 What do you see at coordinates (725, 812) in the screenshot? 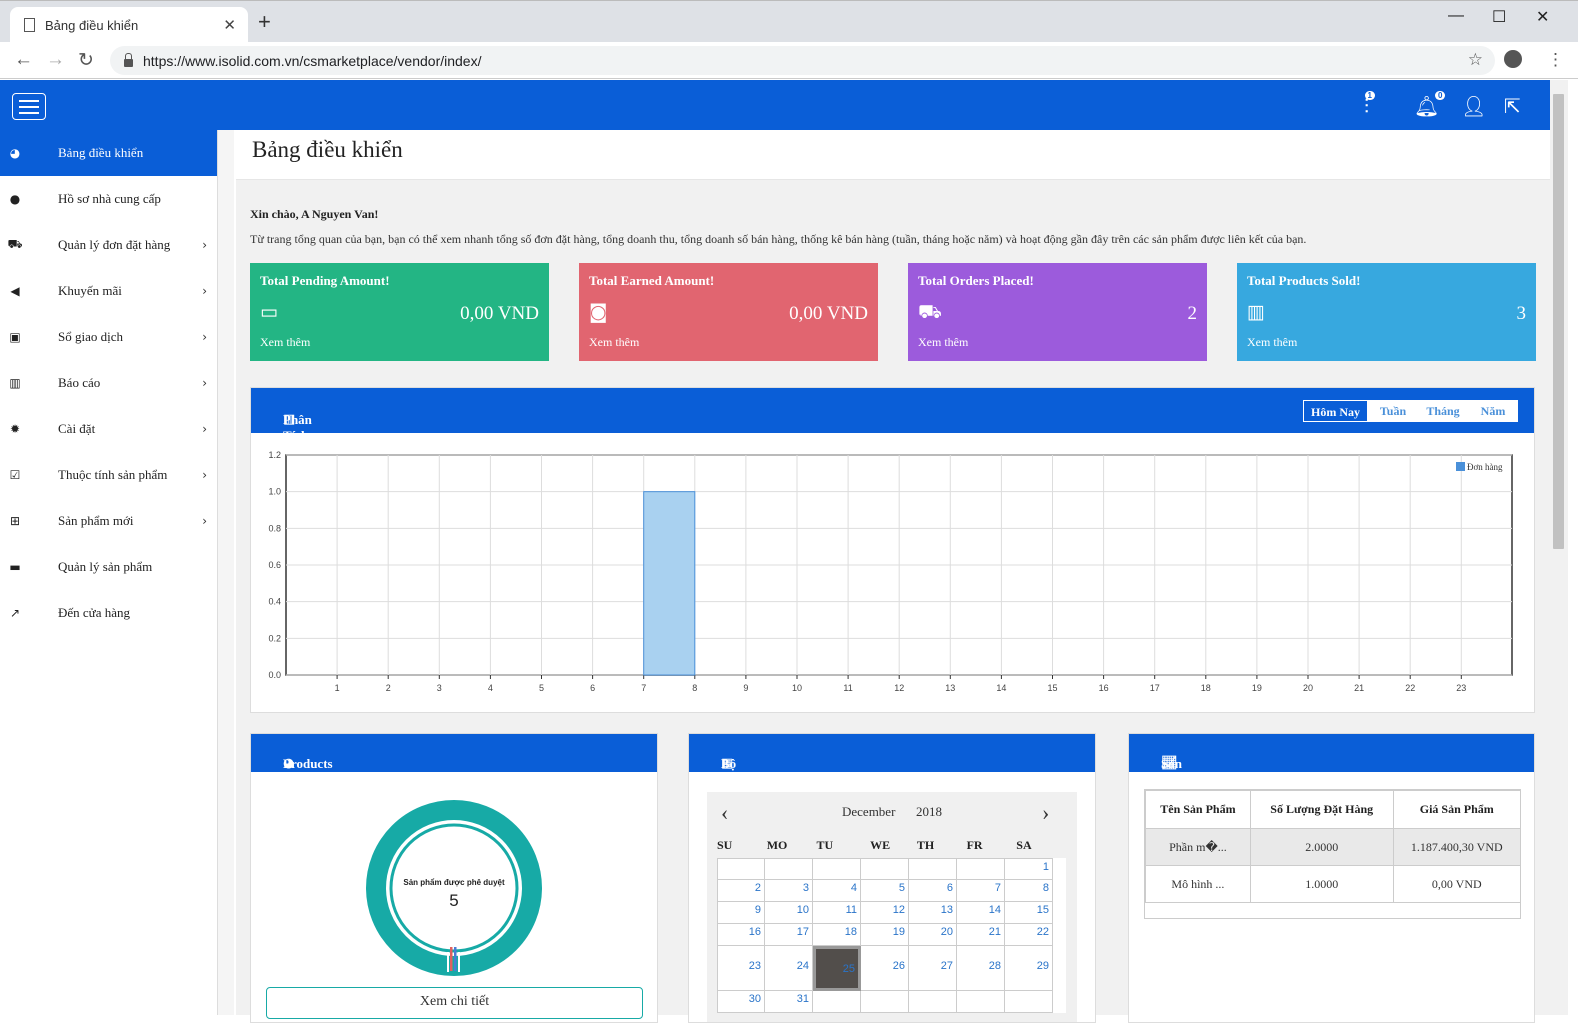
I see `prev-month-button: ‹` at bounding box center [725, 812].